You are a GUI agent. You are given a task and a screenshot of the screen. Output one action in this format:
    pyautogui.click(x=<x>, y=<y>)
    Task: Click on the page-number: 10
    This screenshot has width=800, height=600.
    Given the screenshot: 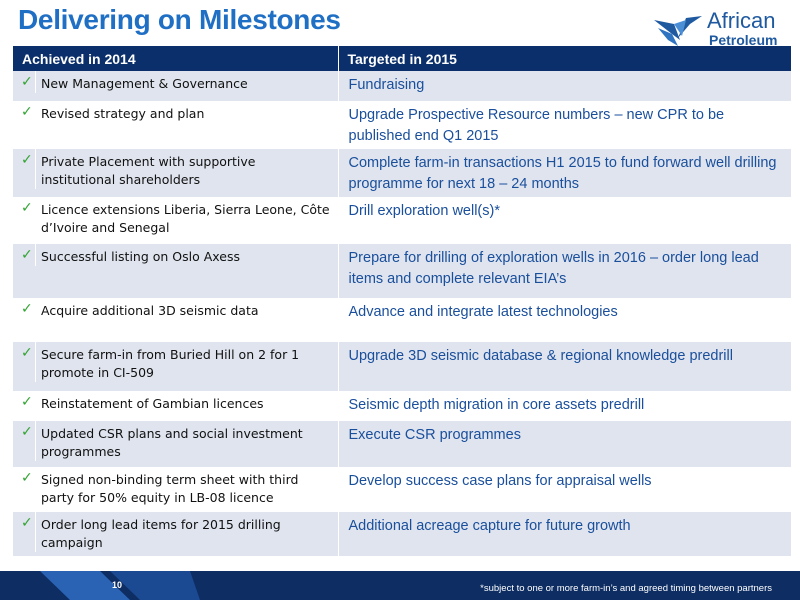 What is the action you would take?
    pyautogui.click(x=117, y=585)
    